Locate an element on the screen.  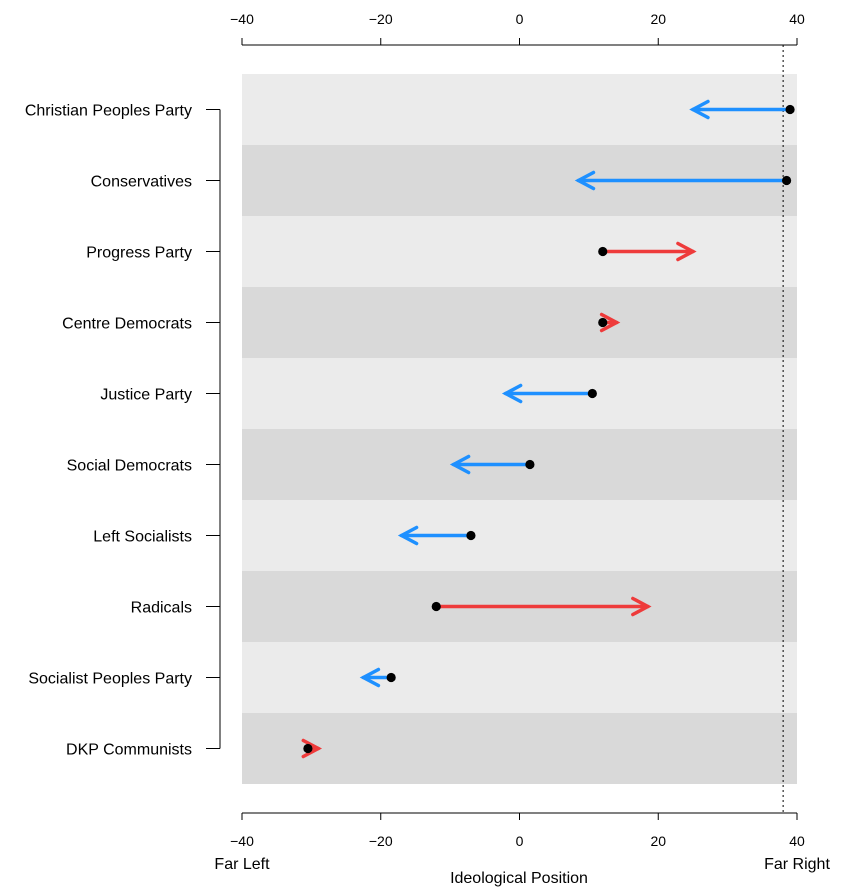
party-label: Radicals is located at coordinates (161, 608).